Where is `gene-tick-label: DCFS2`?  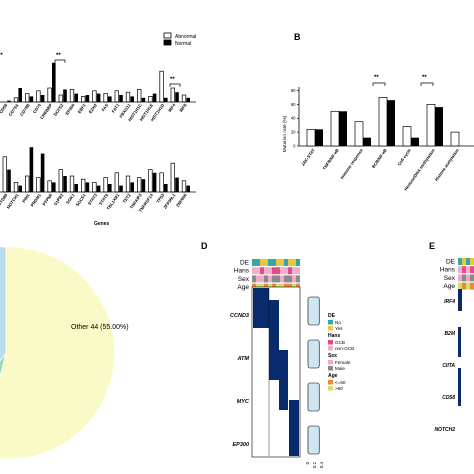
gene-tick-label: DCFS2 is located at coordinates (58, 109).